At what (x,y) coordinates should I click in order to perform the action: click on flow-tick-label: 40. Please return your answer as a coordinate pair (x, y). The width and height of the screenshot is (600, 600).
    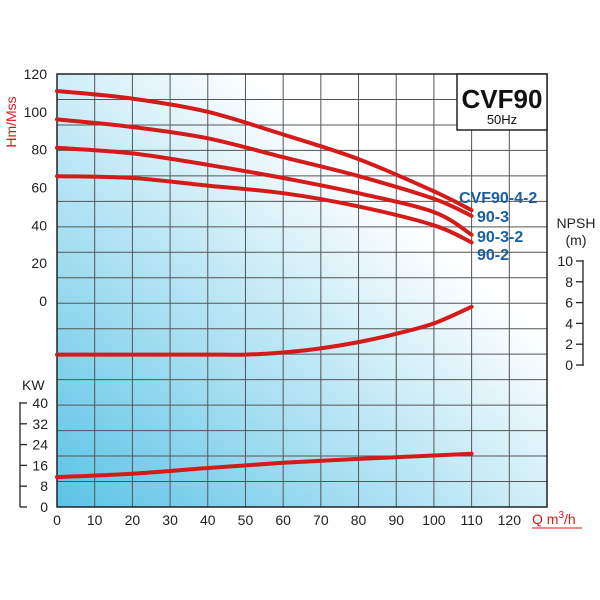
    Looking at the image, I should click on (208, 520).